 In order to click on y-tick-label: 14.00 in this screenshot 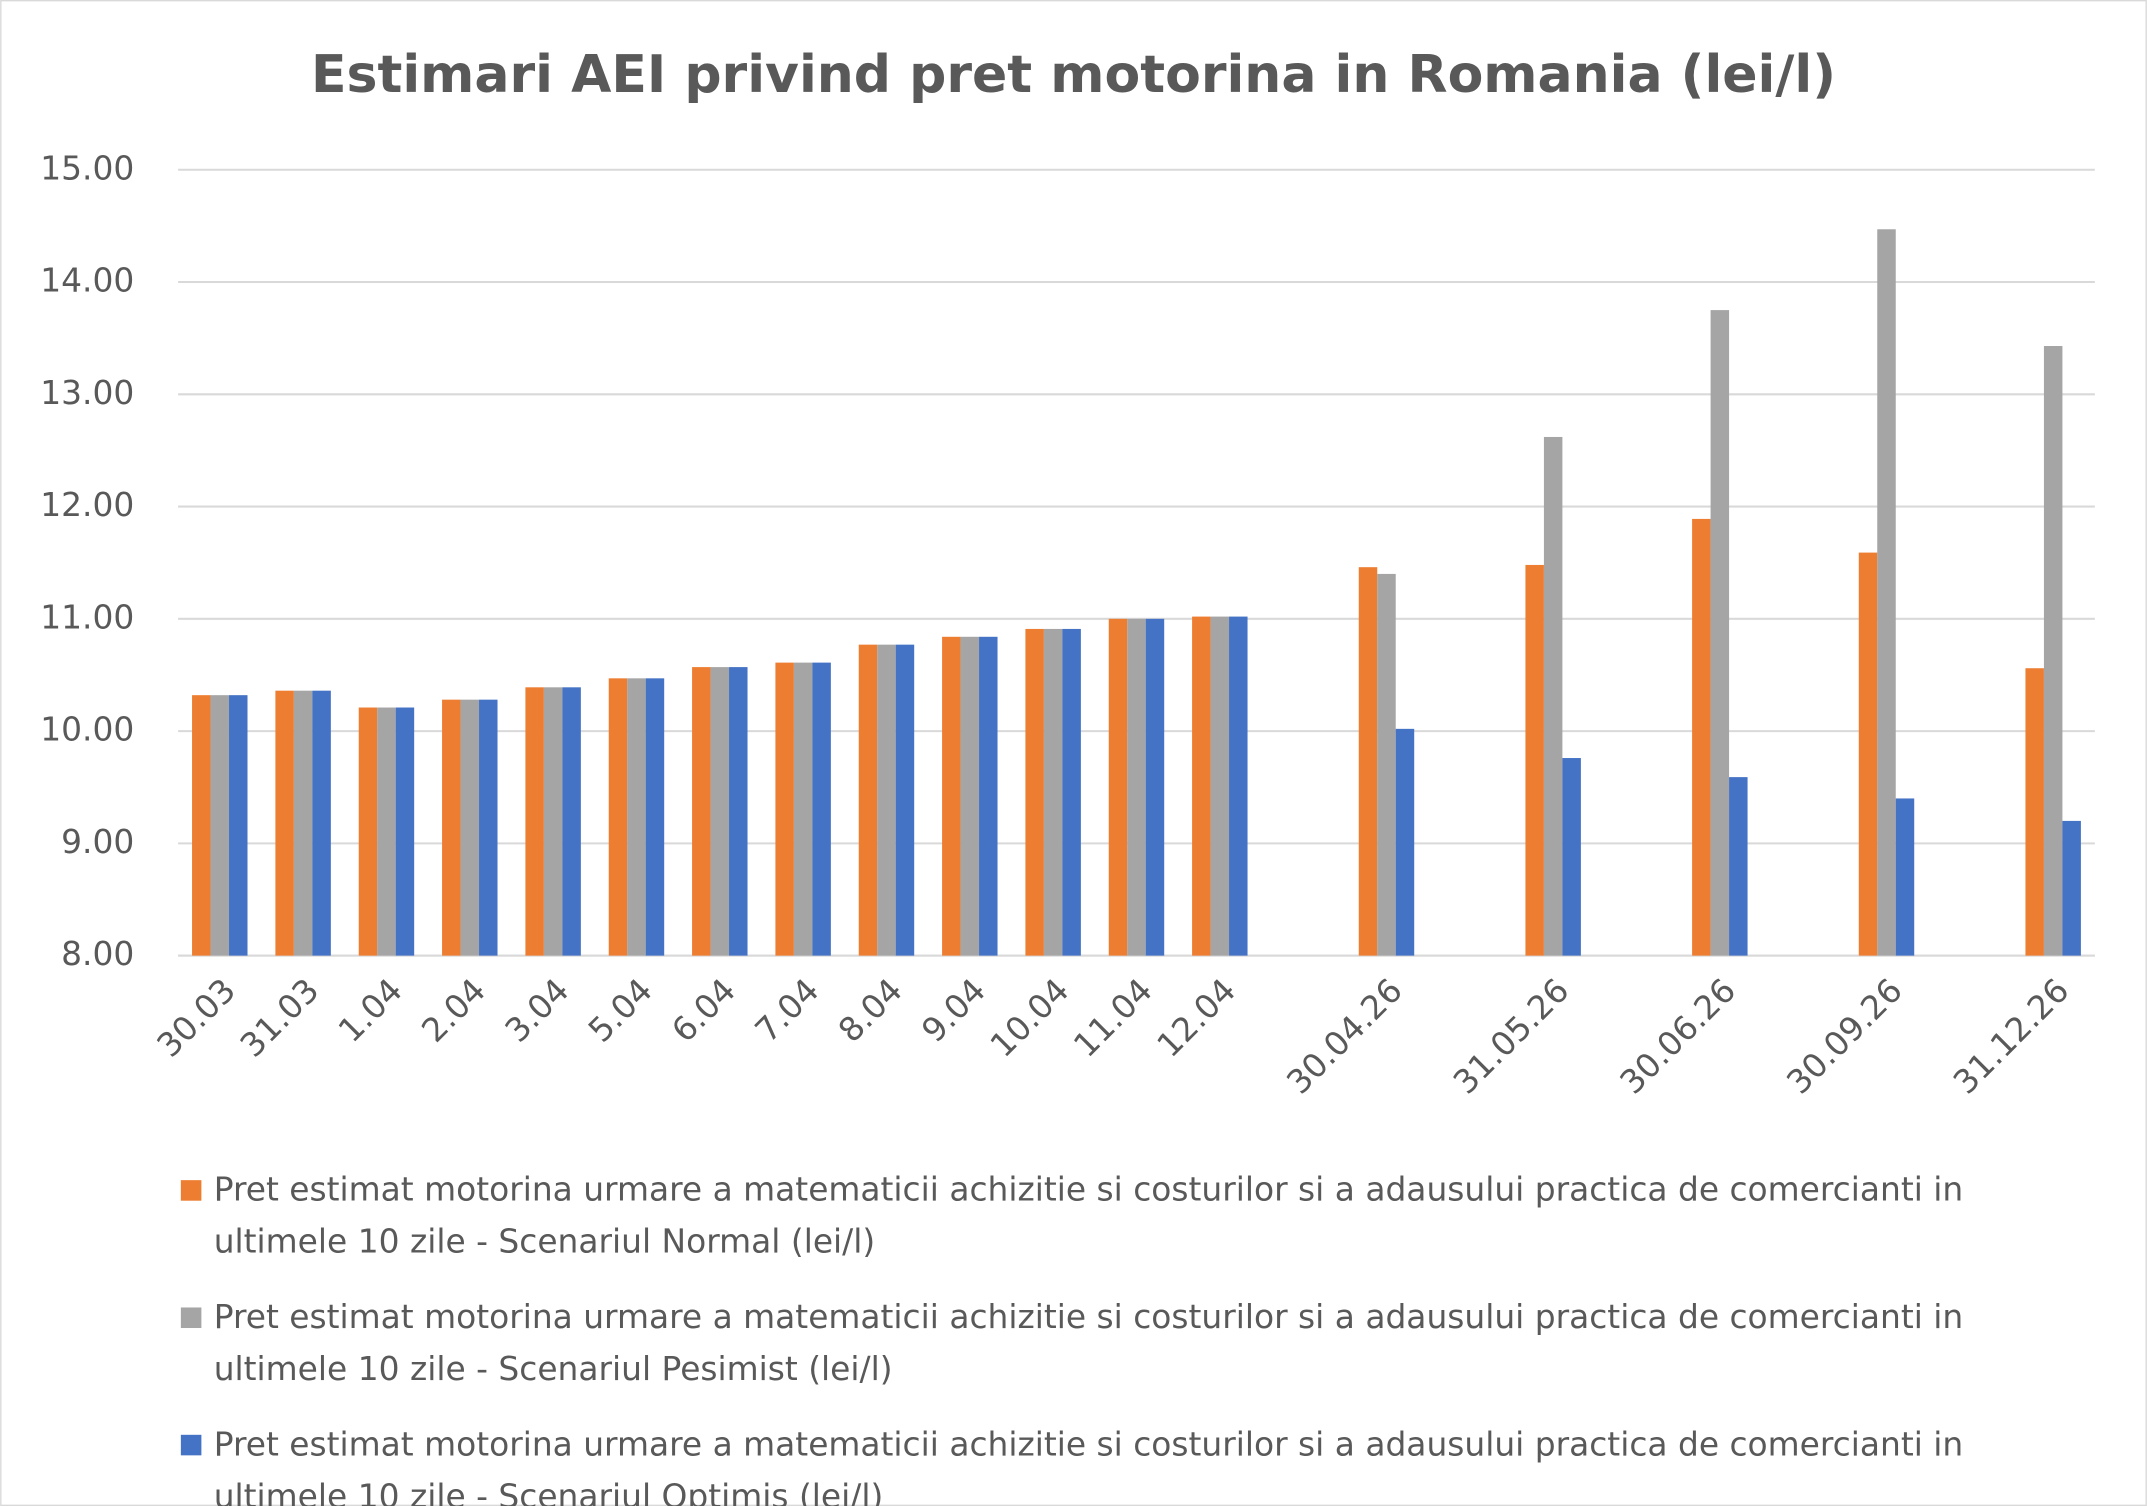, I will do `click(87, 281)`.